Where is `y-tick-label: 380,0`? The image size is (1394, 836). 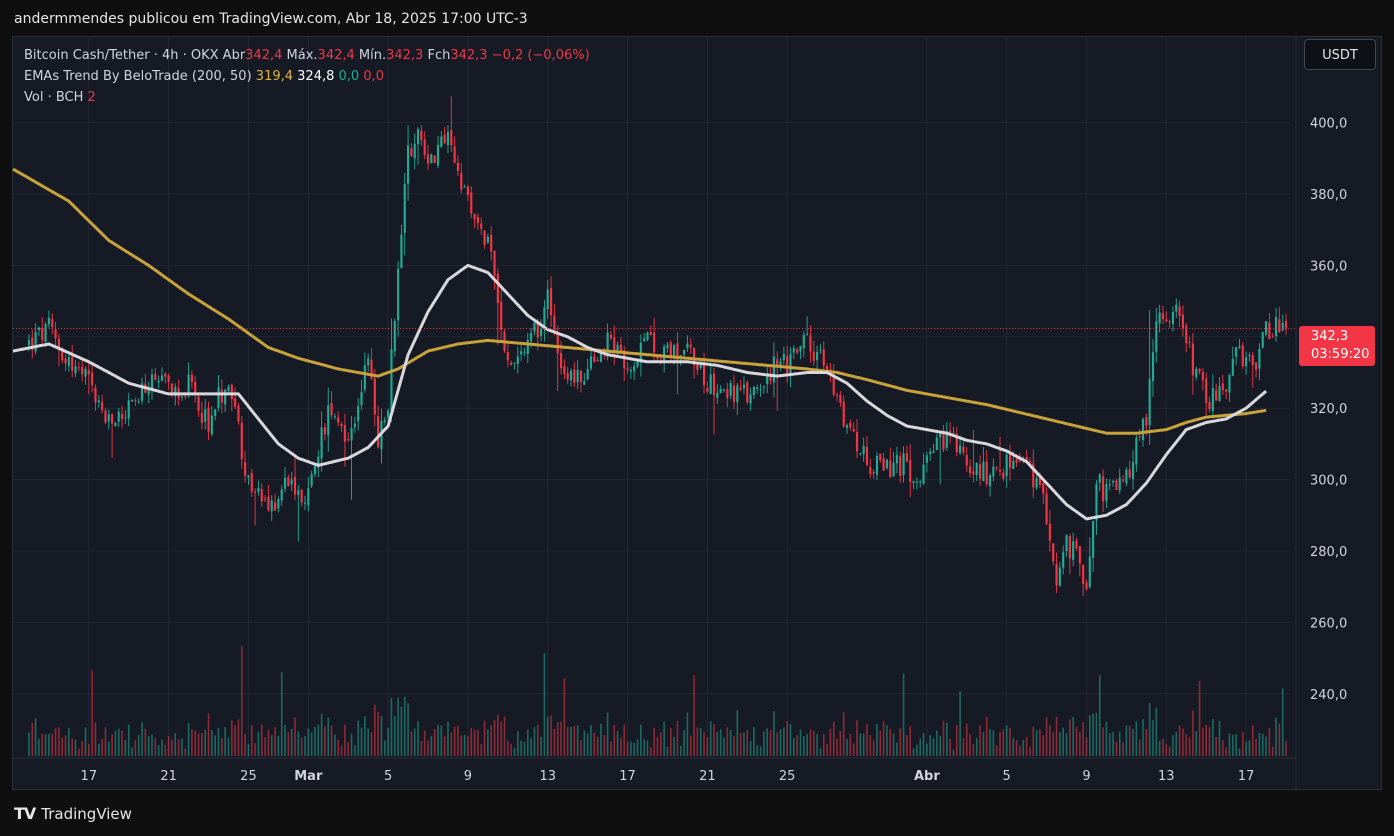
y-tick-label: 380,0 is located at coordinates (1328, 195).